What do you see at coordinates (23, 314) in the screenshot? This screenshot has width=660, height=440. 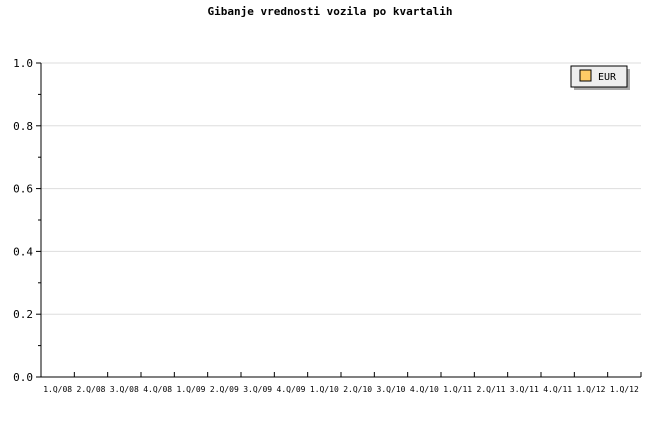 I see `y-tick-label: 0.2` at bounding box center [23, 314].